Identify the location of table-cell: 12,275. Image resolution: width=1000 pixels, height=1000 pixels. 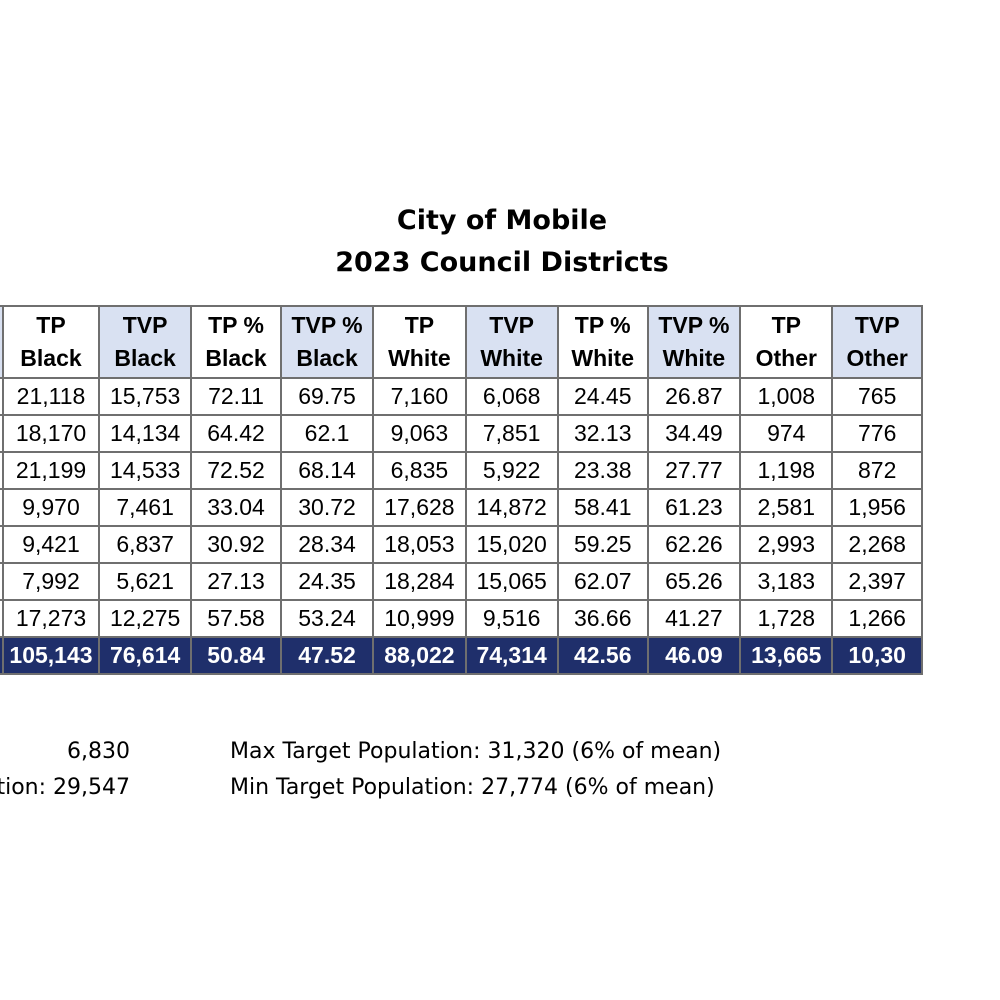
(145, 618).